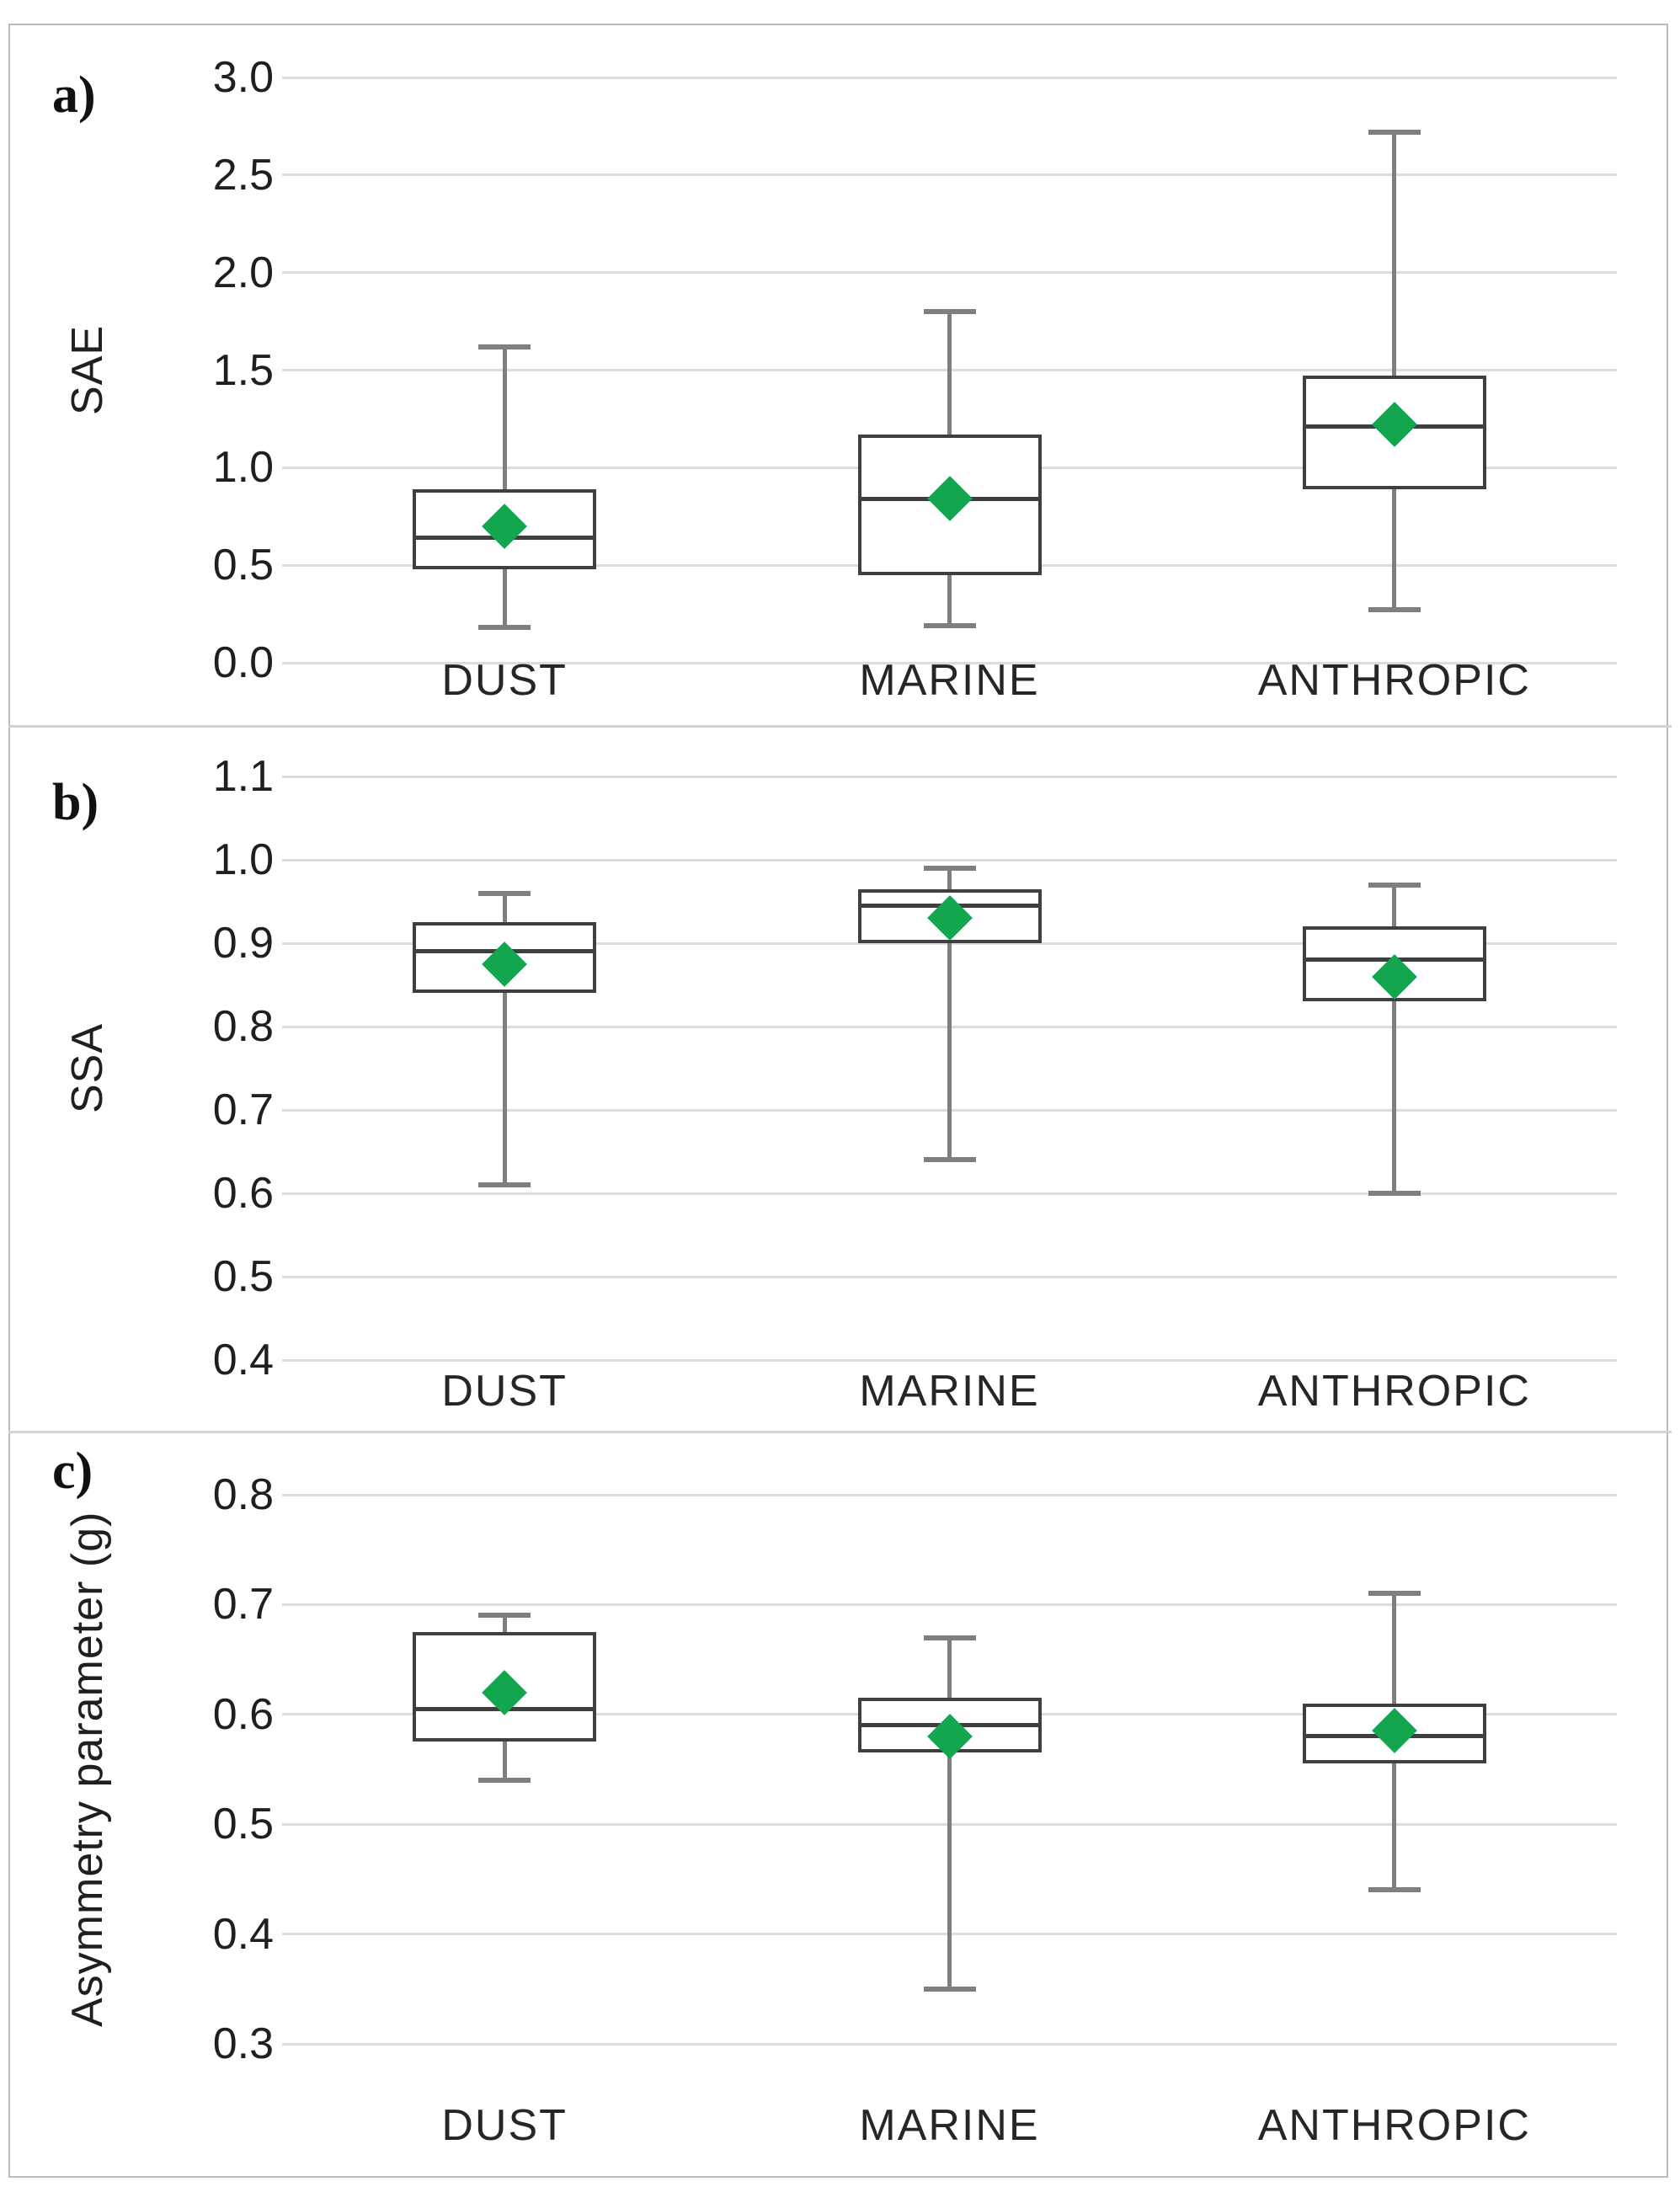  Describe the element at coordinates (87, 1769) in the screenshot. I see `y-axis-title-asymmetry: Asymmetry parameter (g)` at that location.